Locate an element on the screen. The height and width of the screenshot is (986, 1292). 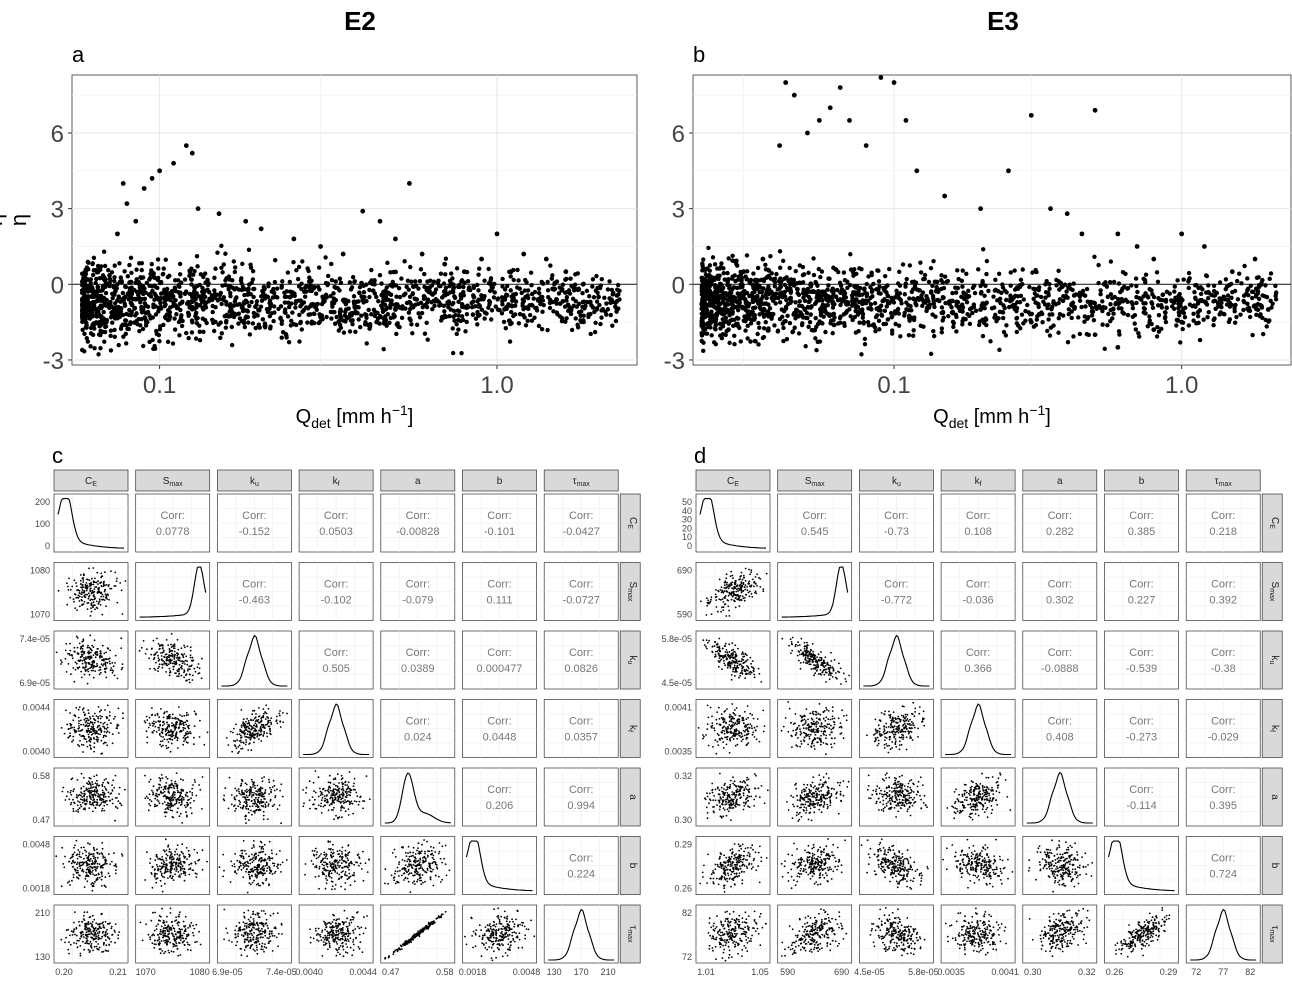
y-tick-label: 0 is located at coordinates (57, 285).